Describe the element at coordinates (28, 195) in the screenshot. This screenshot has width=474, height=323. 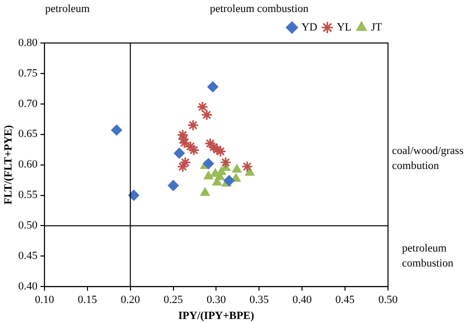
I see `y-tick-label: 0.55` at that location.